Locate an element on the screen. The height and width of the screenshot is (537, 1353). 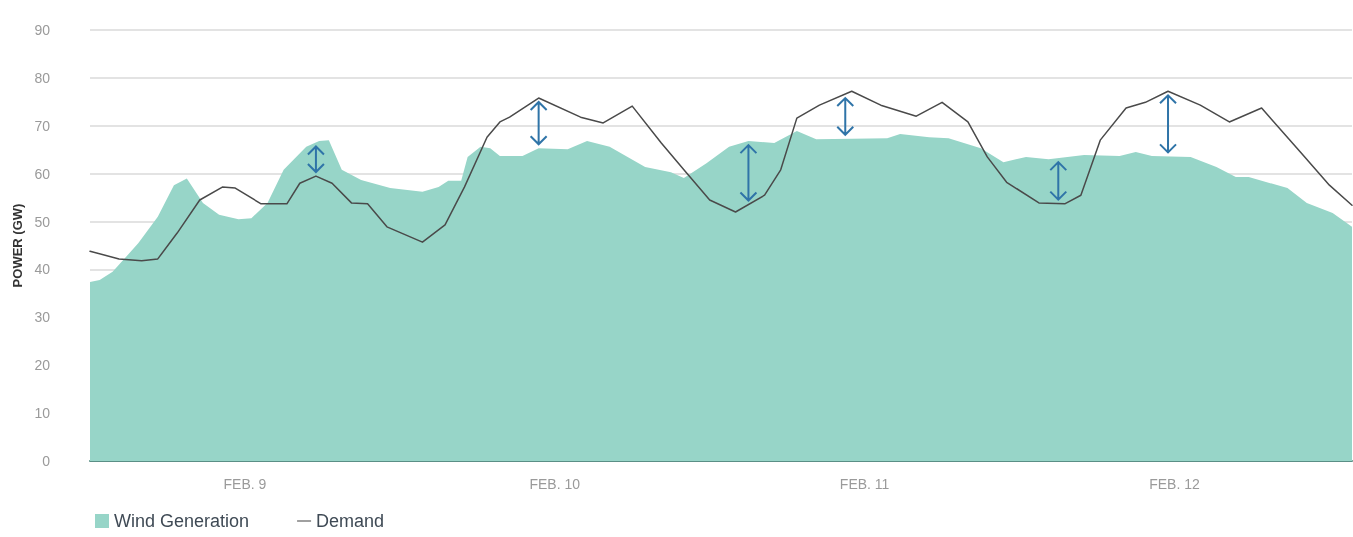
y-tick-label: 50 is located at coordinates (42, 221).